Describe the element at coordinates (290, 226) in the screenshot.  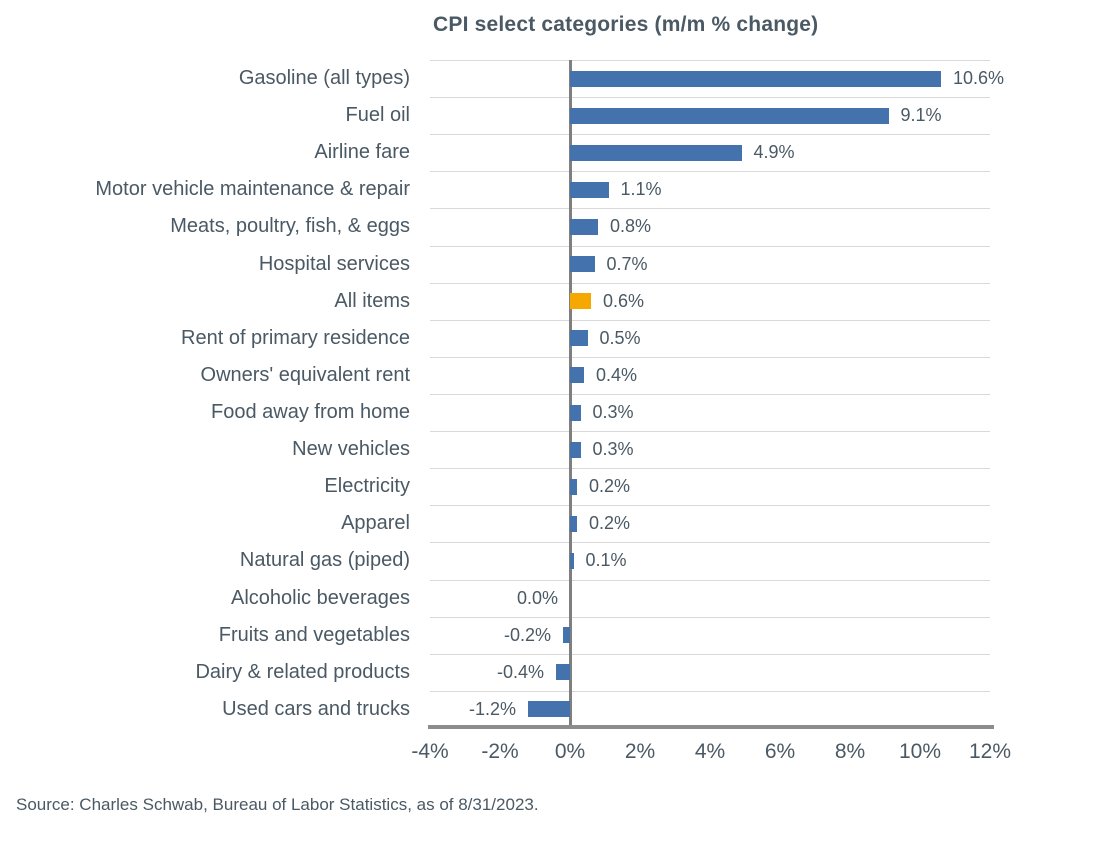
I see `category-label-meats-poultry-fish-eggs: Meats, poultry, fish, & eggs` at that location.